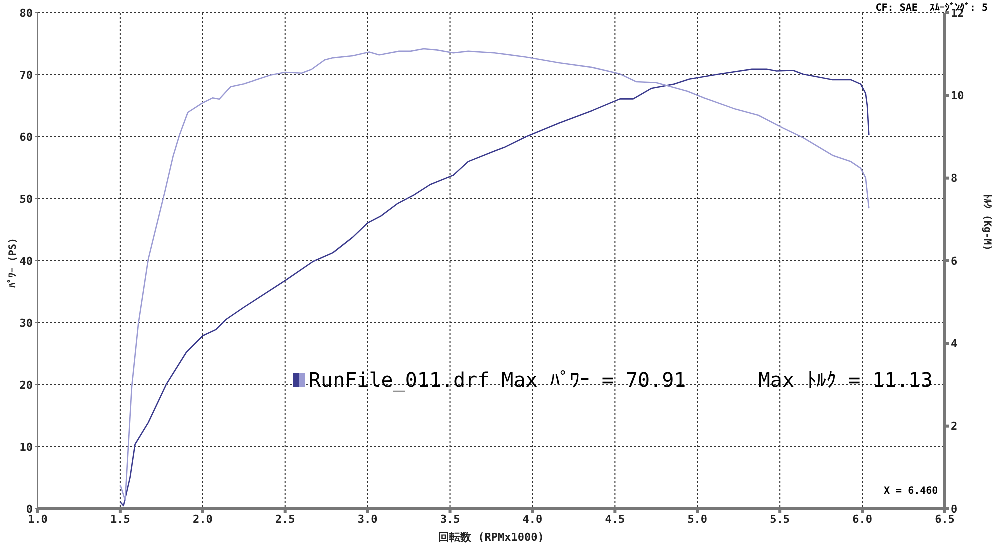  I want to click on y2-tick-label: 2, so click(954, 427).